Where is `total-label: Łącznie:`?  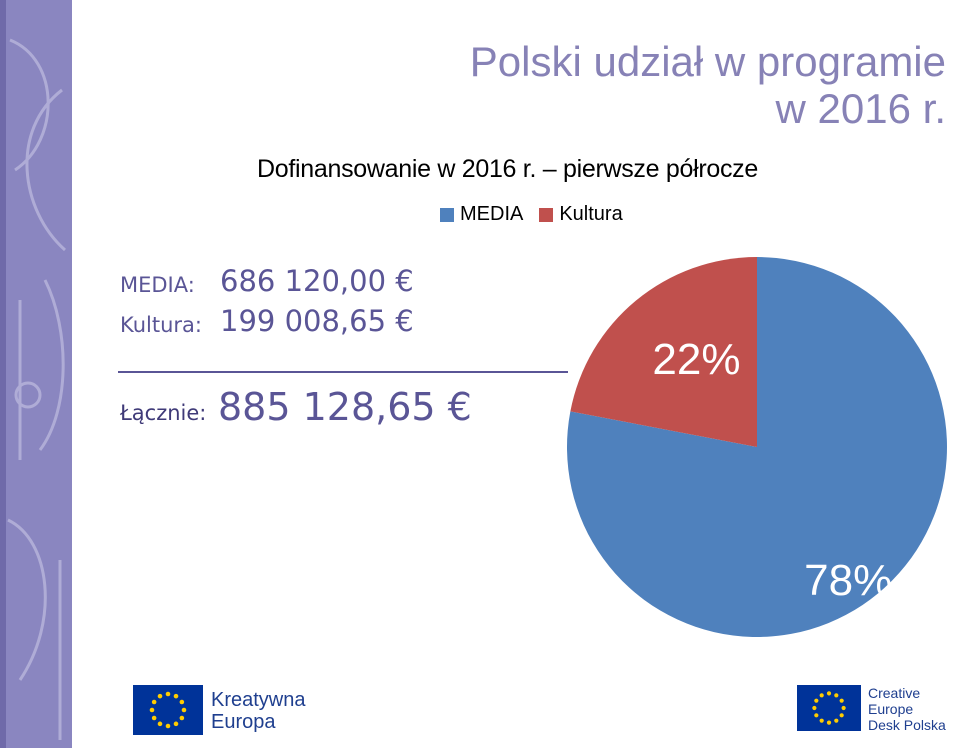 total-label: Łącznie: is located at coordinates (163, 413).